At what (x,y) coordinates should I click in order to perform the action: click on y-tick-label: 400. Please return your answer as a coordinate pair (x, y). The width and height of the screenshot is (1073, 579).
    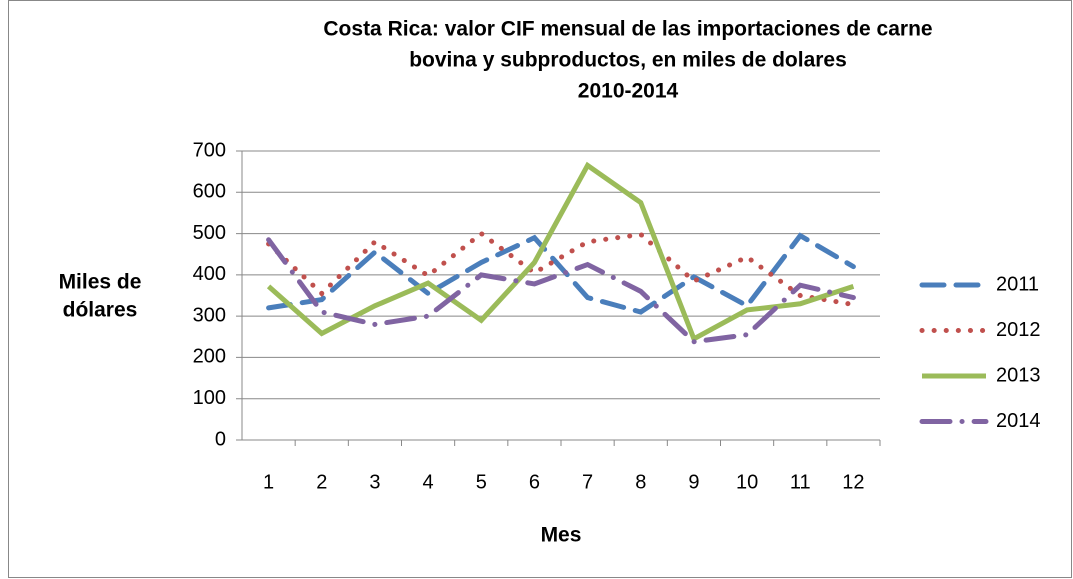
    Looking at the image, I should click on (209, 274).